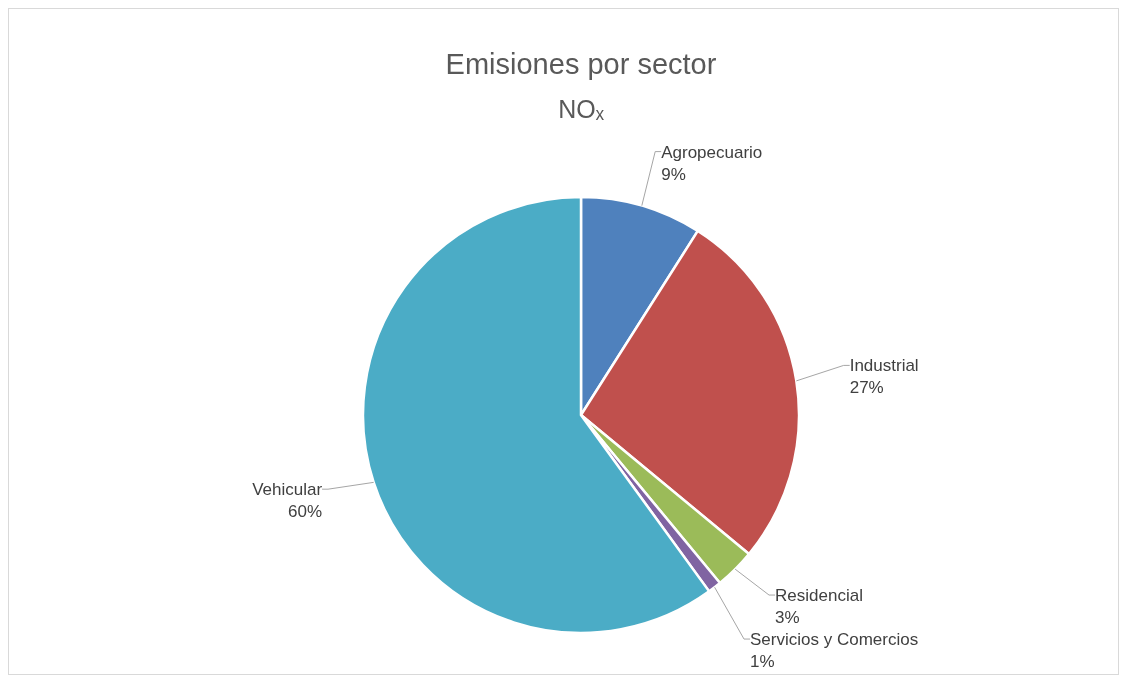  What do you see at coordinates (787, 618) in the screenshot?
I see `data-label: 3%` at bounding box center [787, 618].